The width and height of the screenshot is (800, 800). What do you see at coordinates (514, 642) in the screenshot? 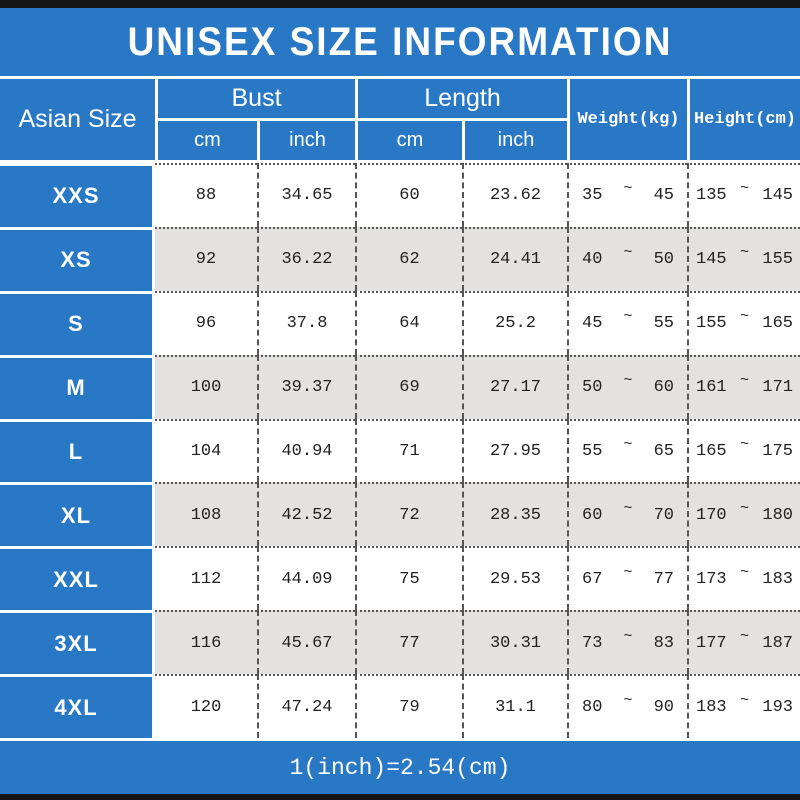
I see `length-inch-value: 30.31` at bounding box center [514, 642].